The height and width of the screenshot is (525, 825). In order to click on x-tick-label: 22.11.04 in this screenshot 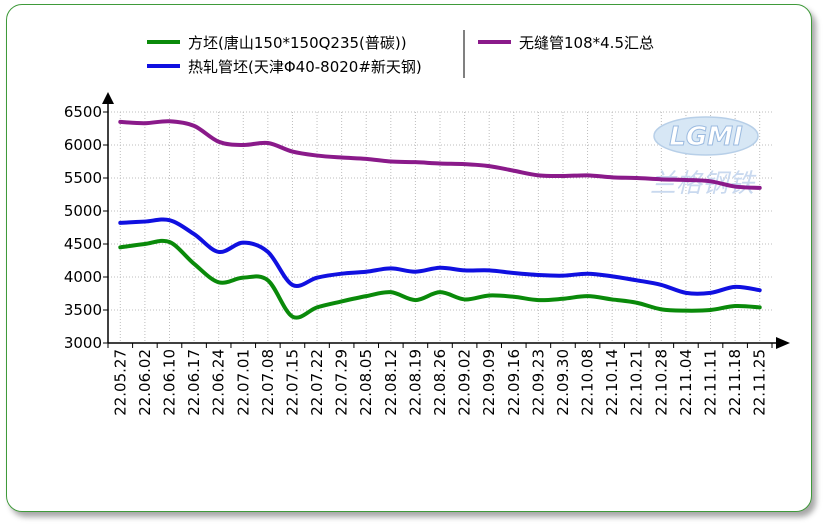, I will do `click(686, 382)`.